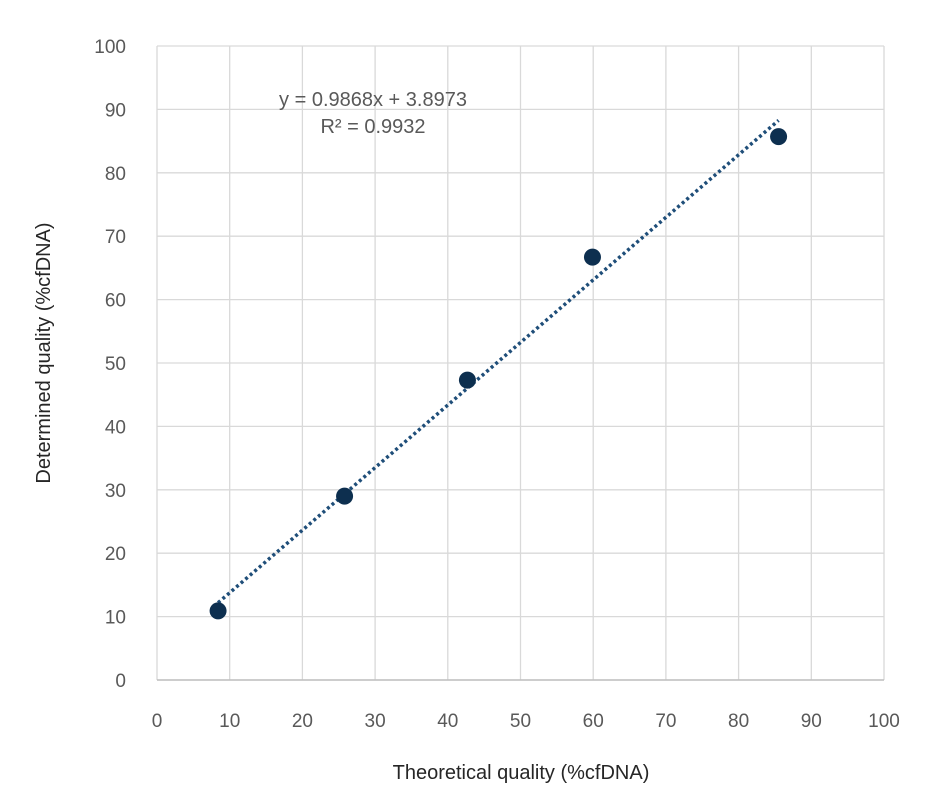 Image resolution: width=930 pixels, height=792 pixels. I want to click on y-axis-ticks: 0 10 20 30 40 50 60 70 80 90 100, so click(110, 364).